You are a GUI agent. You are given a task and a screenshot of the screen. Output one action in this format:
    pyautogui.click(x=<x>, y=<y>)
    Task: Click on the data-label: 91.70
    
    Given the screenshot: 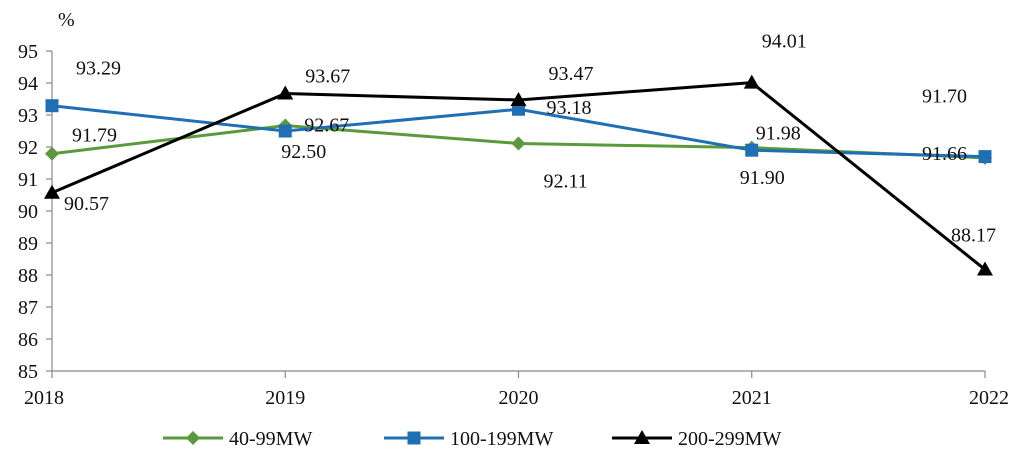 What is the action you would take?
    pyautogui.click(x=944, y=97)
    